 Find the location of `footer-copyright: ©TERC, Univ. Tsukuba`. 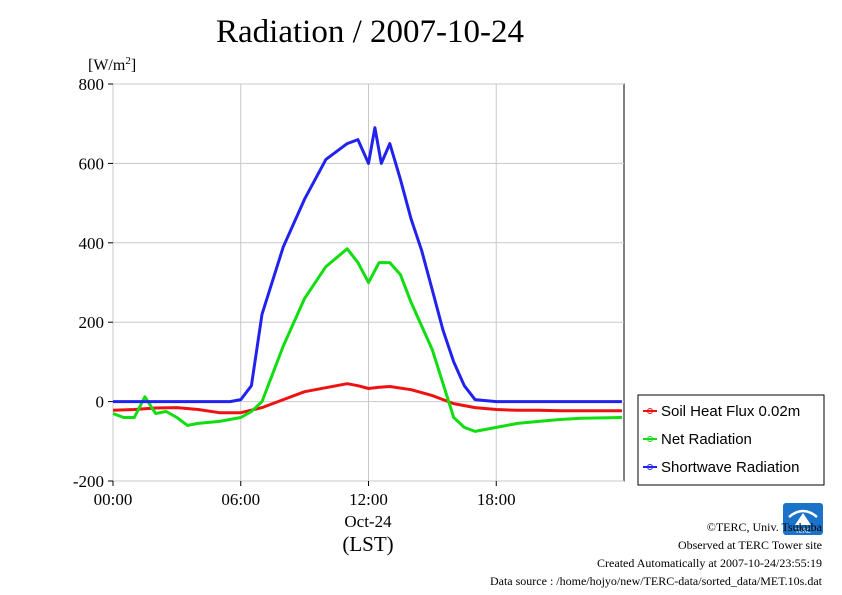

footer-copyright: ©TERC, Univ. Tsukuba is located at coordinates (764, 527).